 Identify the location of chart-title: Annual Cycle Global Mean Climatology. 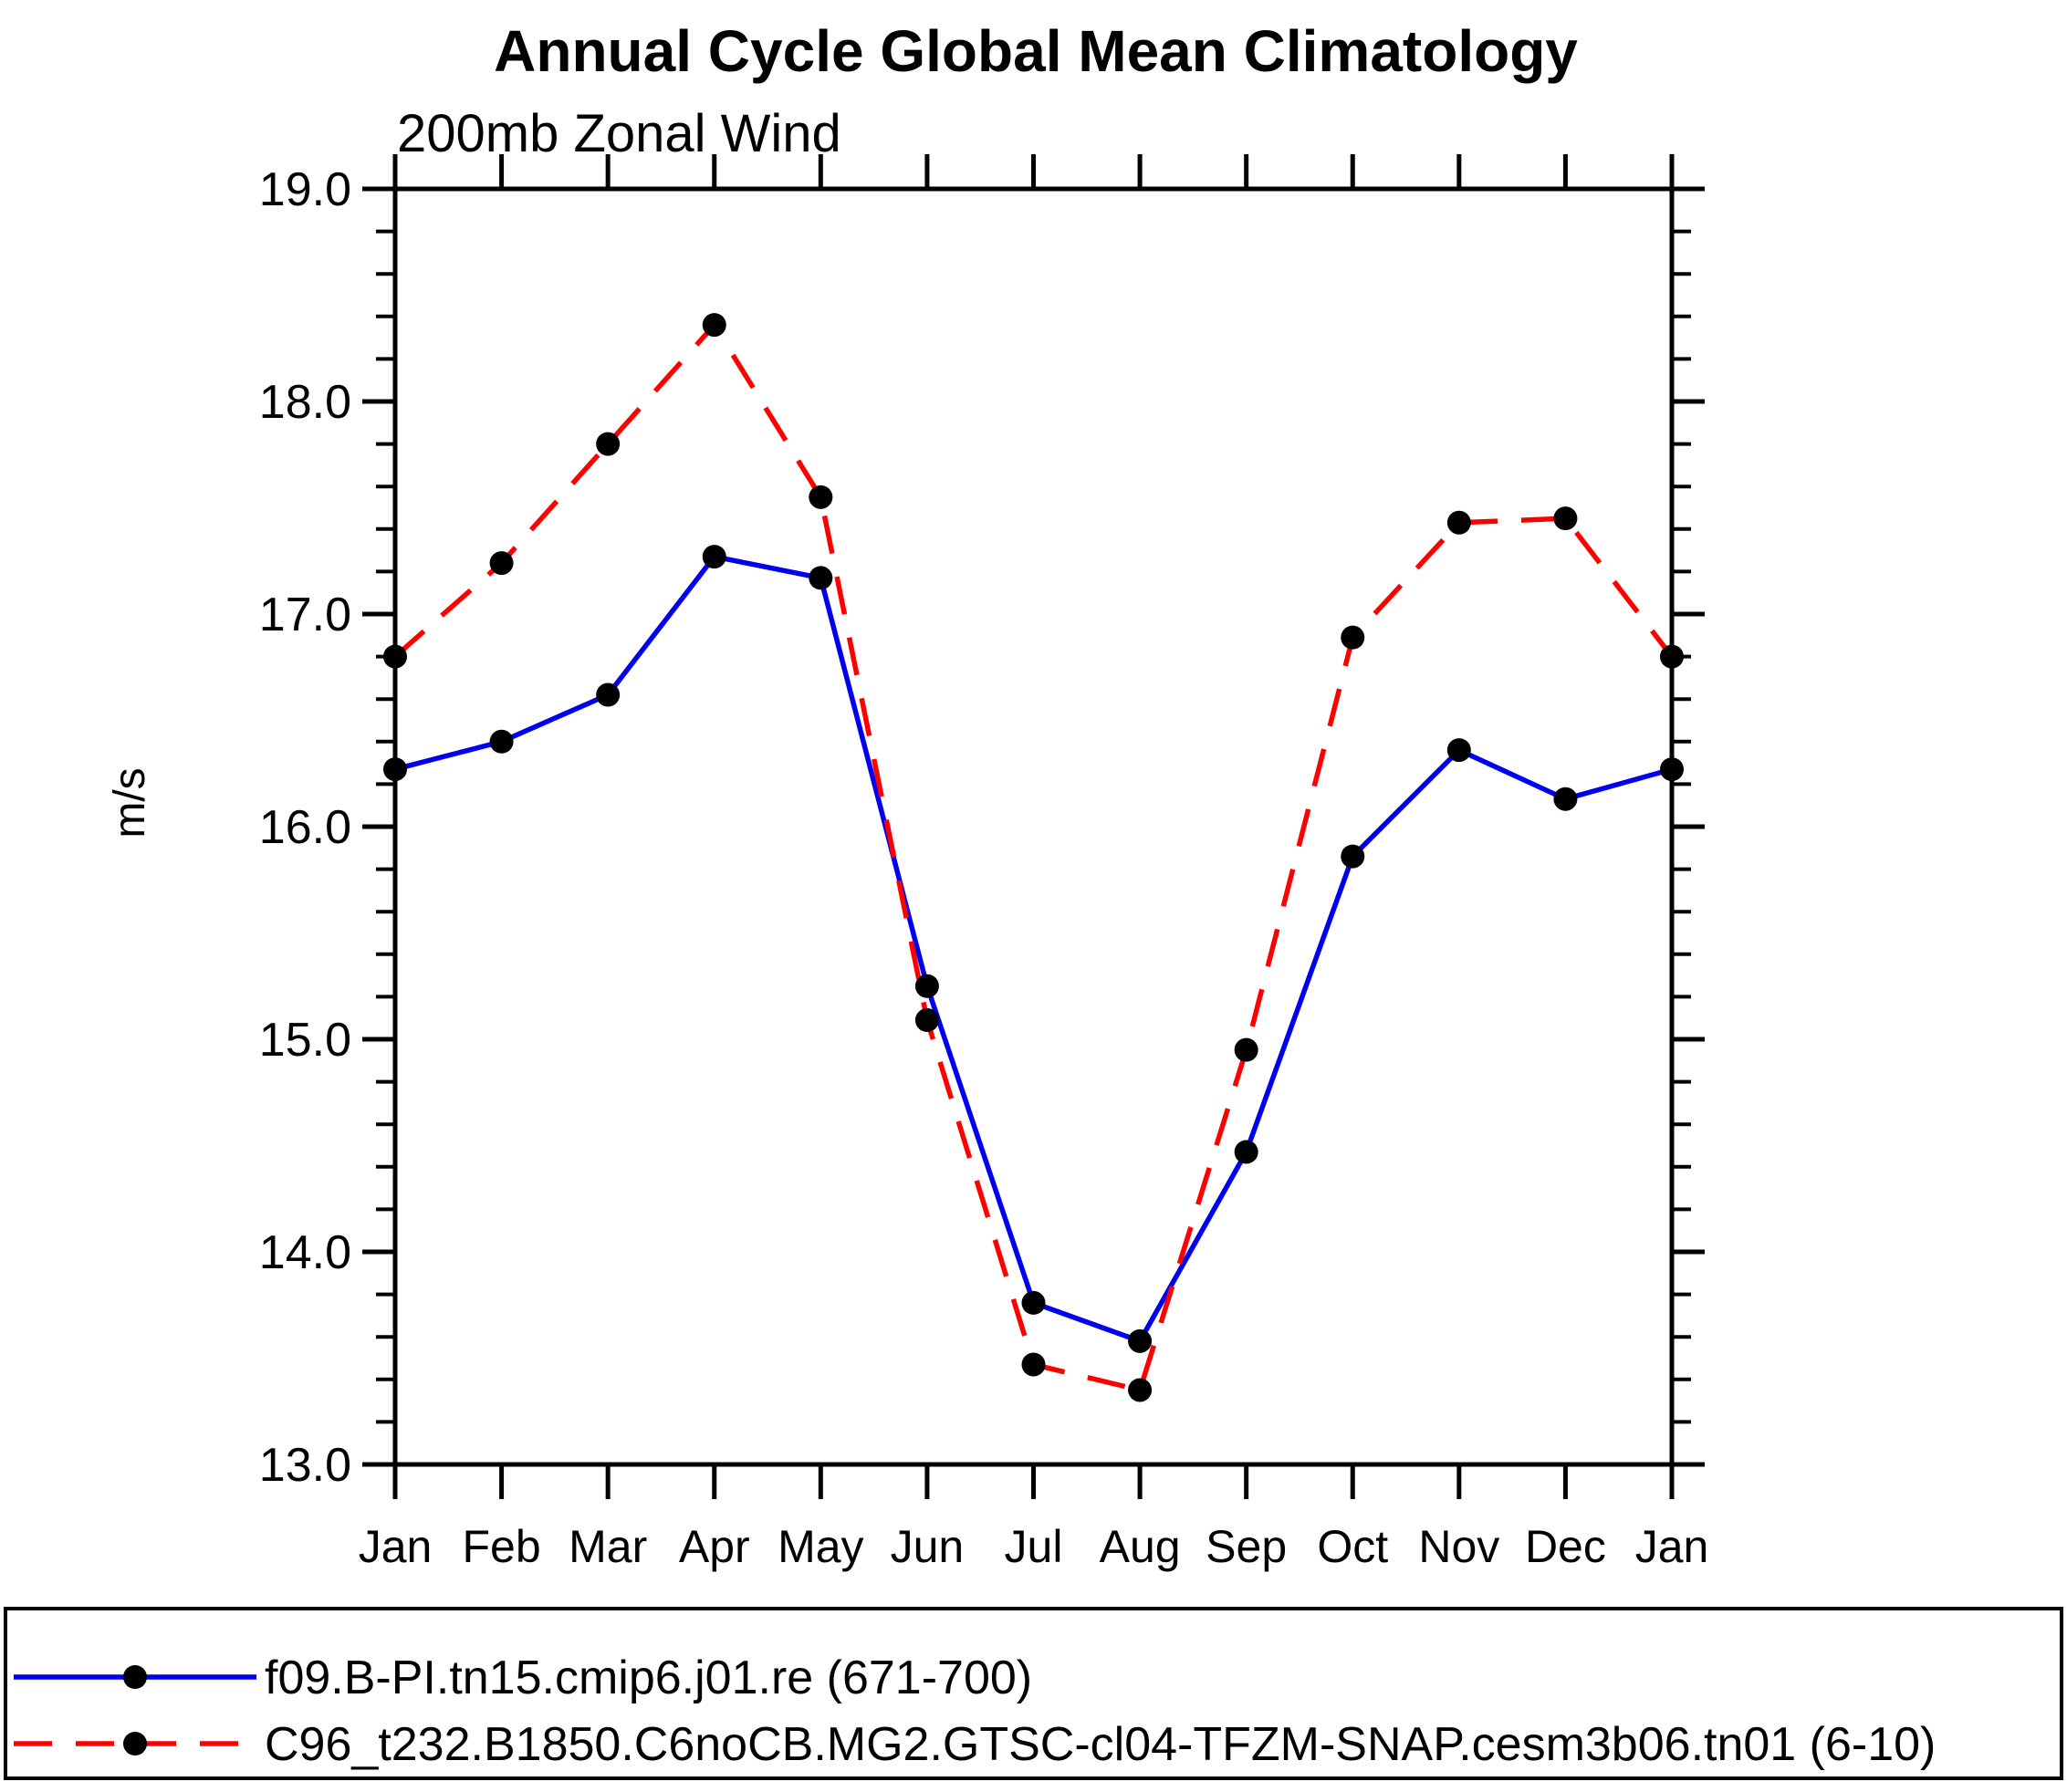
(1036, 51).